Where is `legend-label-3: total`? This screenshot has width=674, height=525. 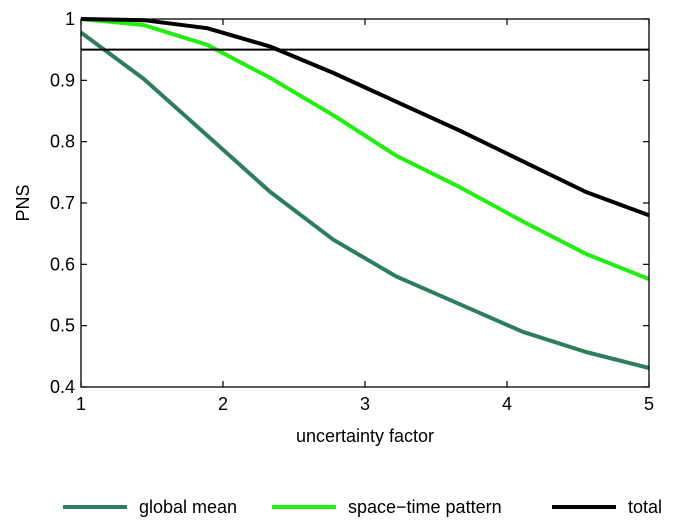 legend-label-3: total is located at coordinates (645, 507).